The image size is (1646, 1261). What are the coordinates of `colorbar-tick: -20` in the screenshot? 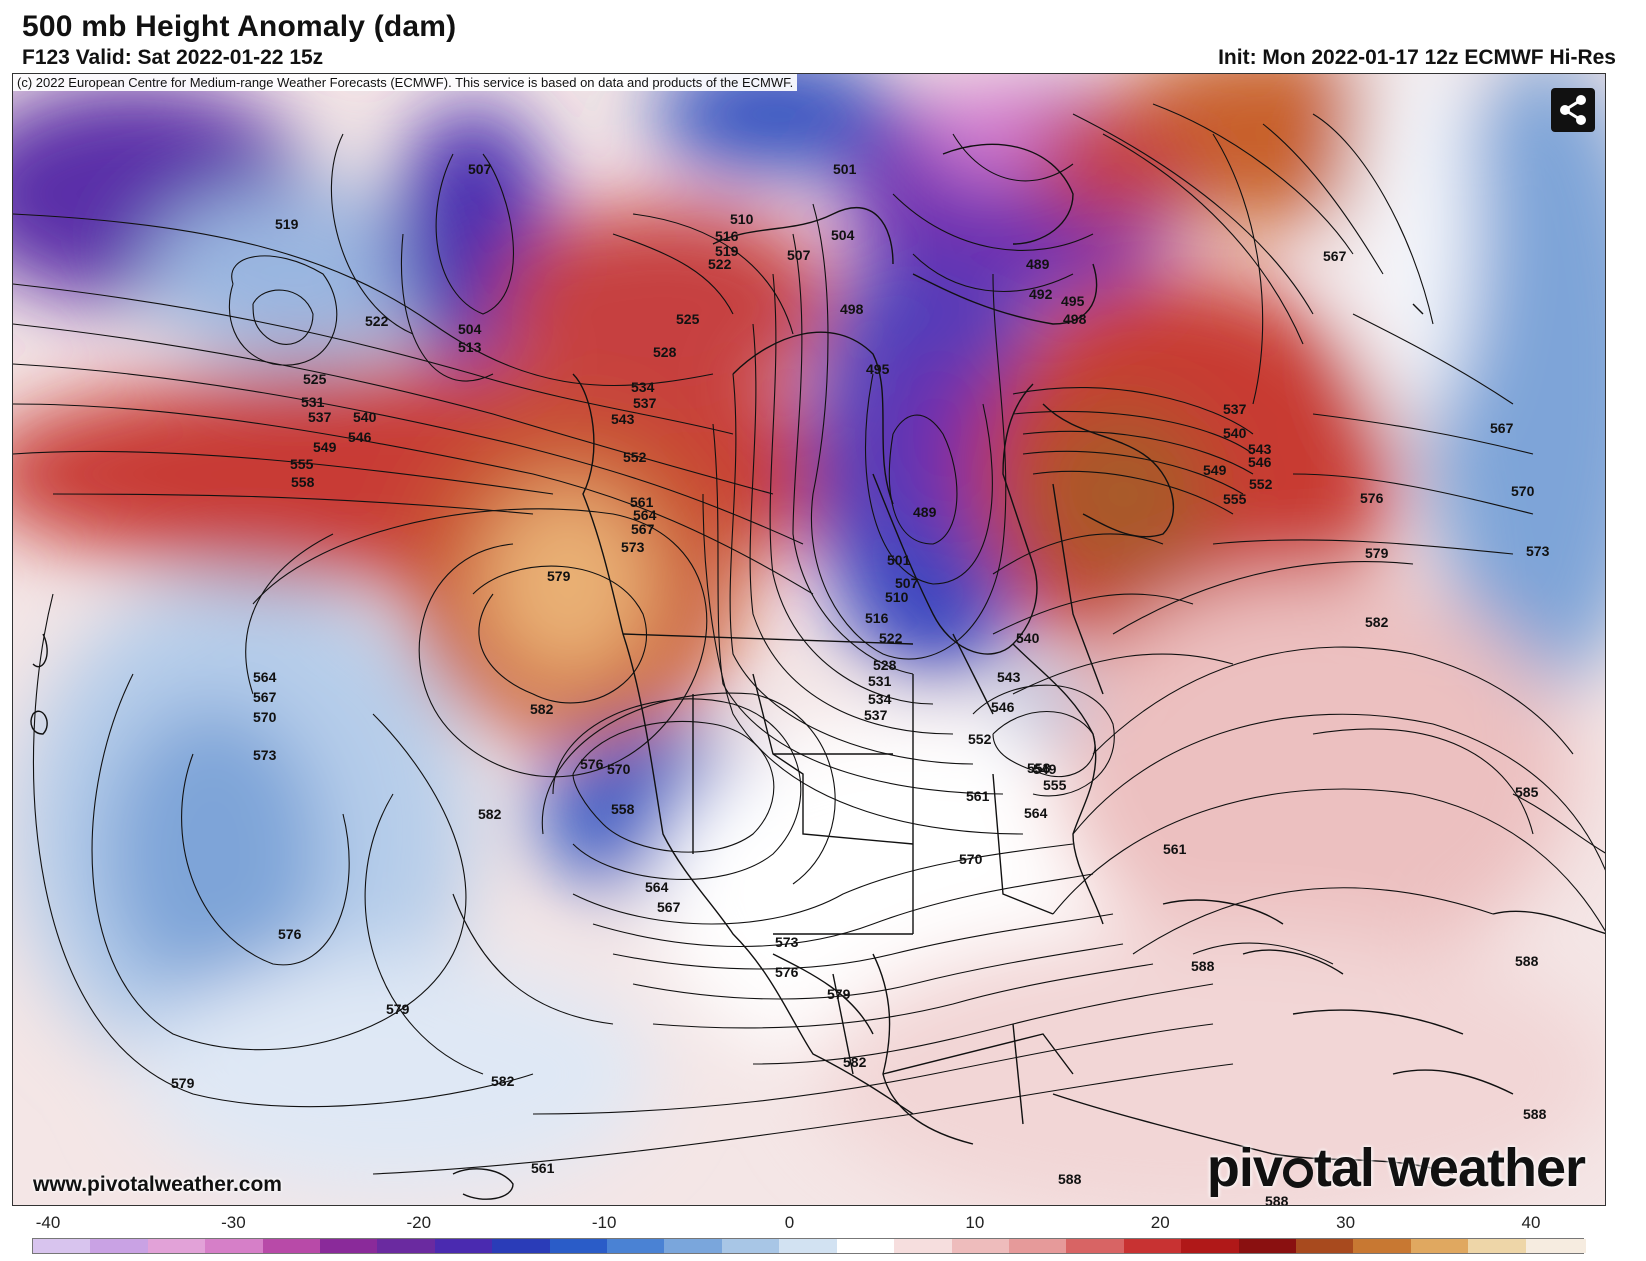 It's located at (419, 1222).